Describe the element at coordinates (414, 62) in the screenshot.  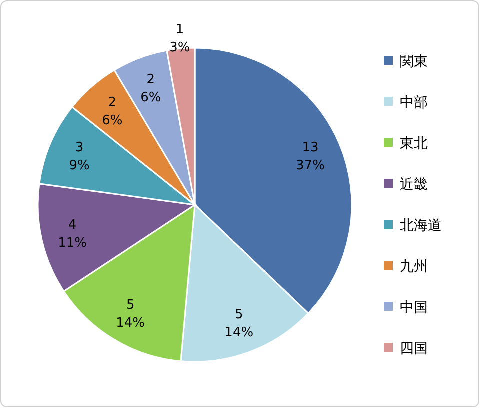
I see `legend-label: 関東` at that location.